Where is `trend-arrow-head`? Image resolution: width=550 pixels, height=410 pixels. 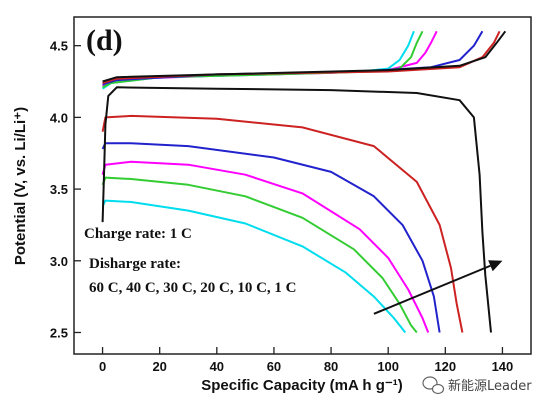 trend-arrow-head is located at coordinates (495, 266).